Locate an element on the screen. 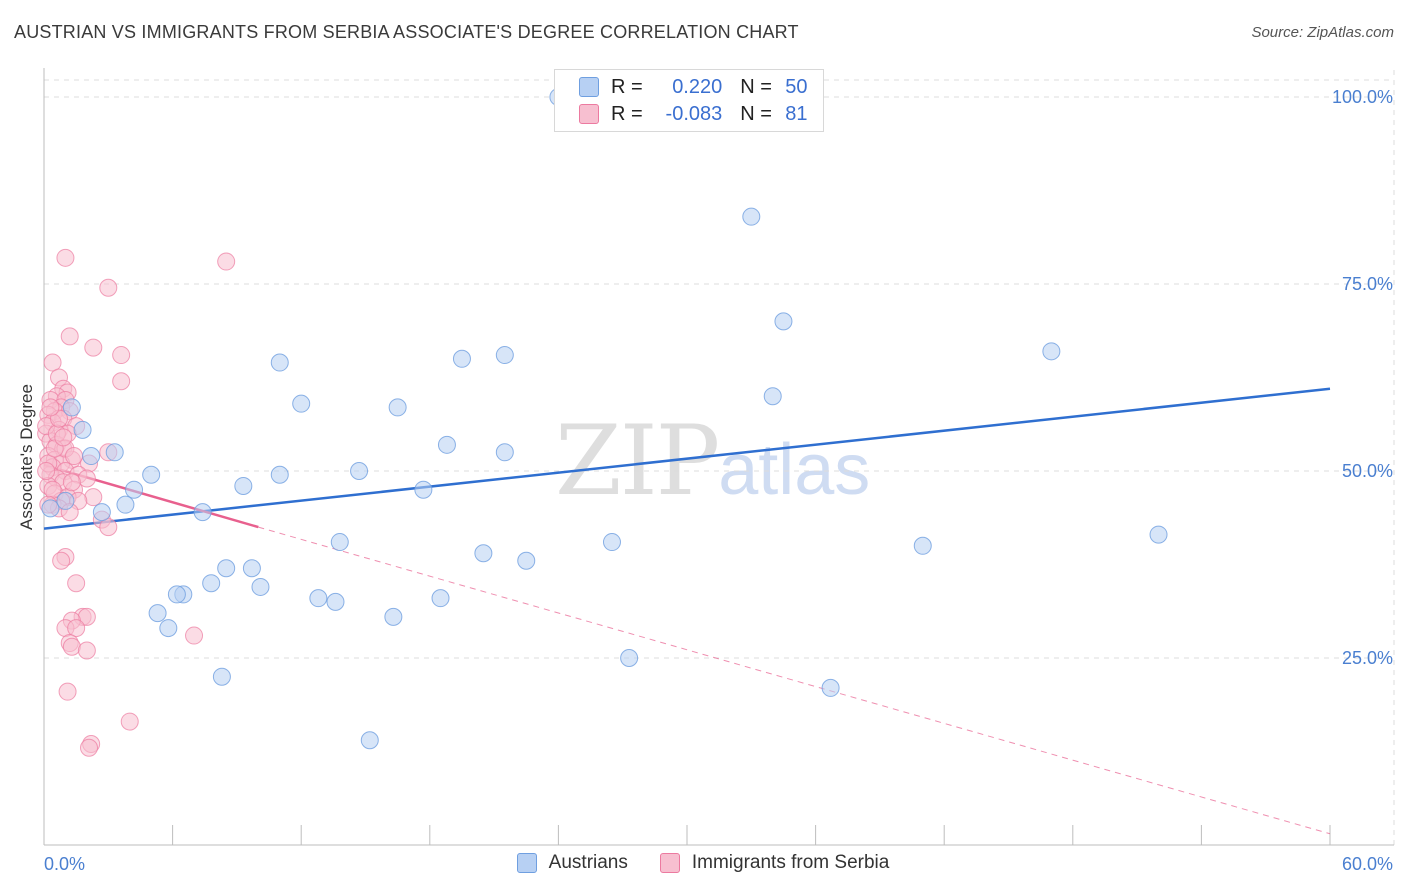 The width and height of the screenshot is (1406, 892). legend-row-austrians: R = 0.220 N = 50 is located at coordinates (693, 87).